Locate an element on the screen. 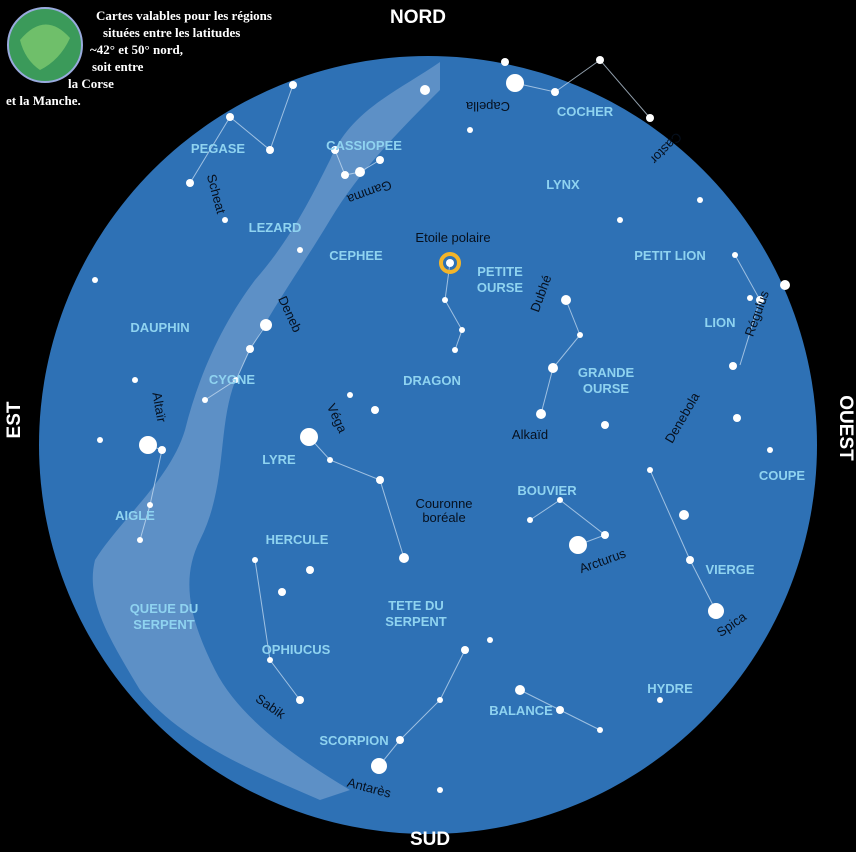 Image resolution: width=856 pixels, height=852 pixels. constellation-label: VIERGE is located at coordinates (729, 569).